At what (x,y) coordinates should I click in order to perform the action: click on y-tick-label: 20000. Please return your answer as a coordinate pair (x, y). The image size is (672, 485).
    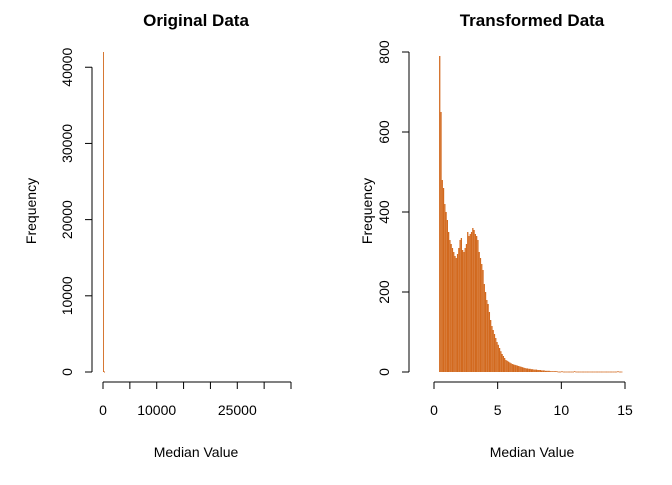
    Looking at the image, I should click on (67, 219).